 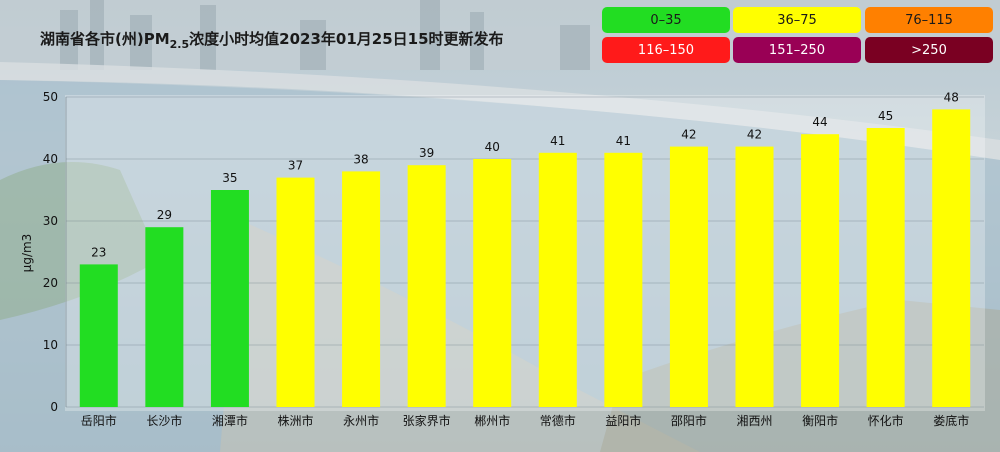 I want to click on y-tick-label: 40, so click(x=50, y=159).